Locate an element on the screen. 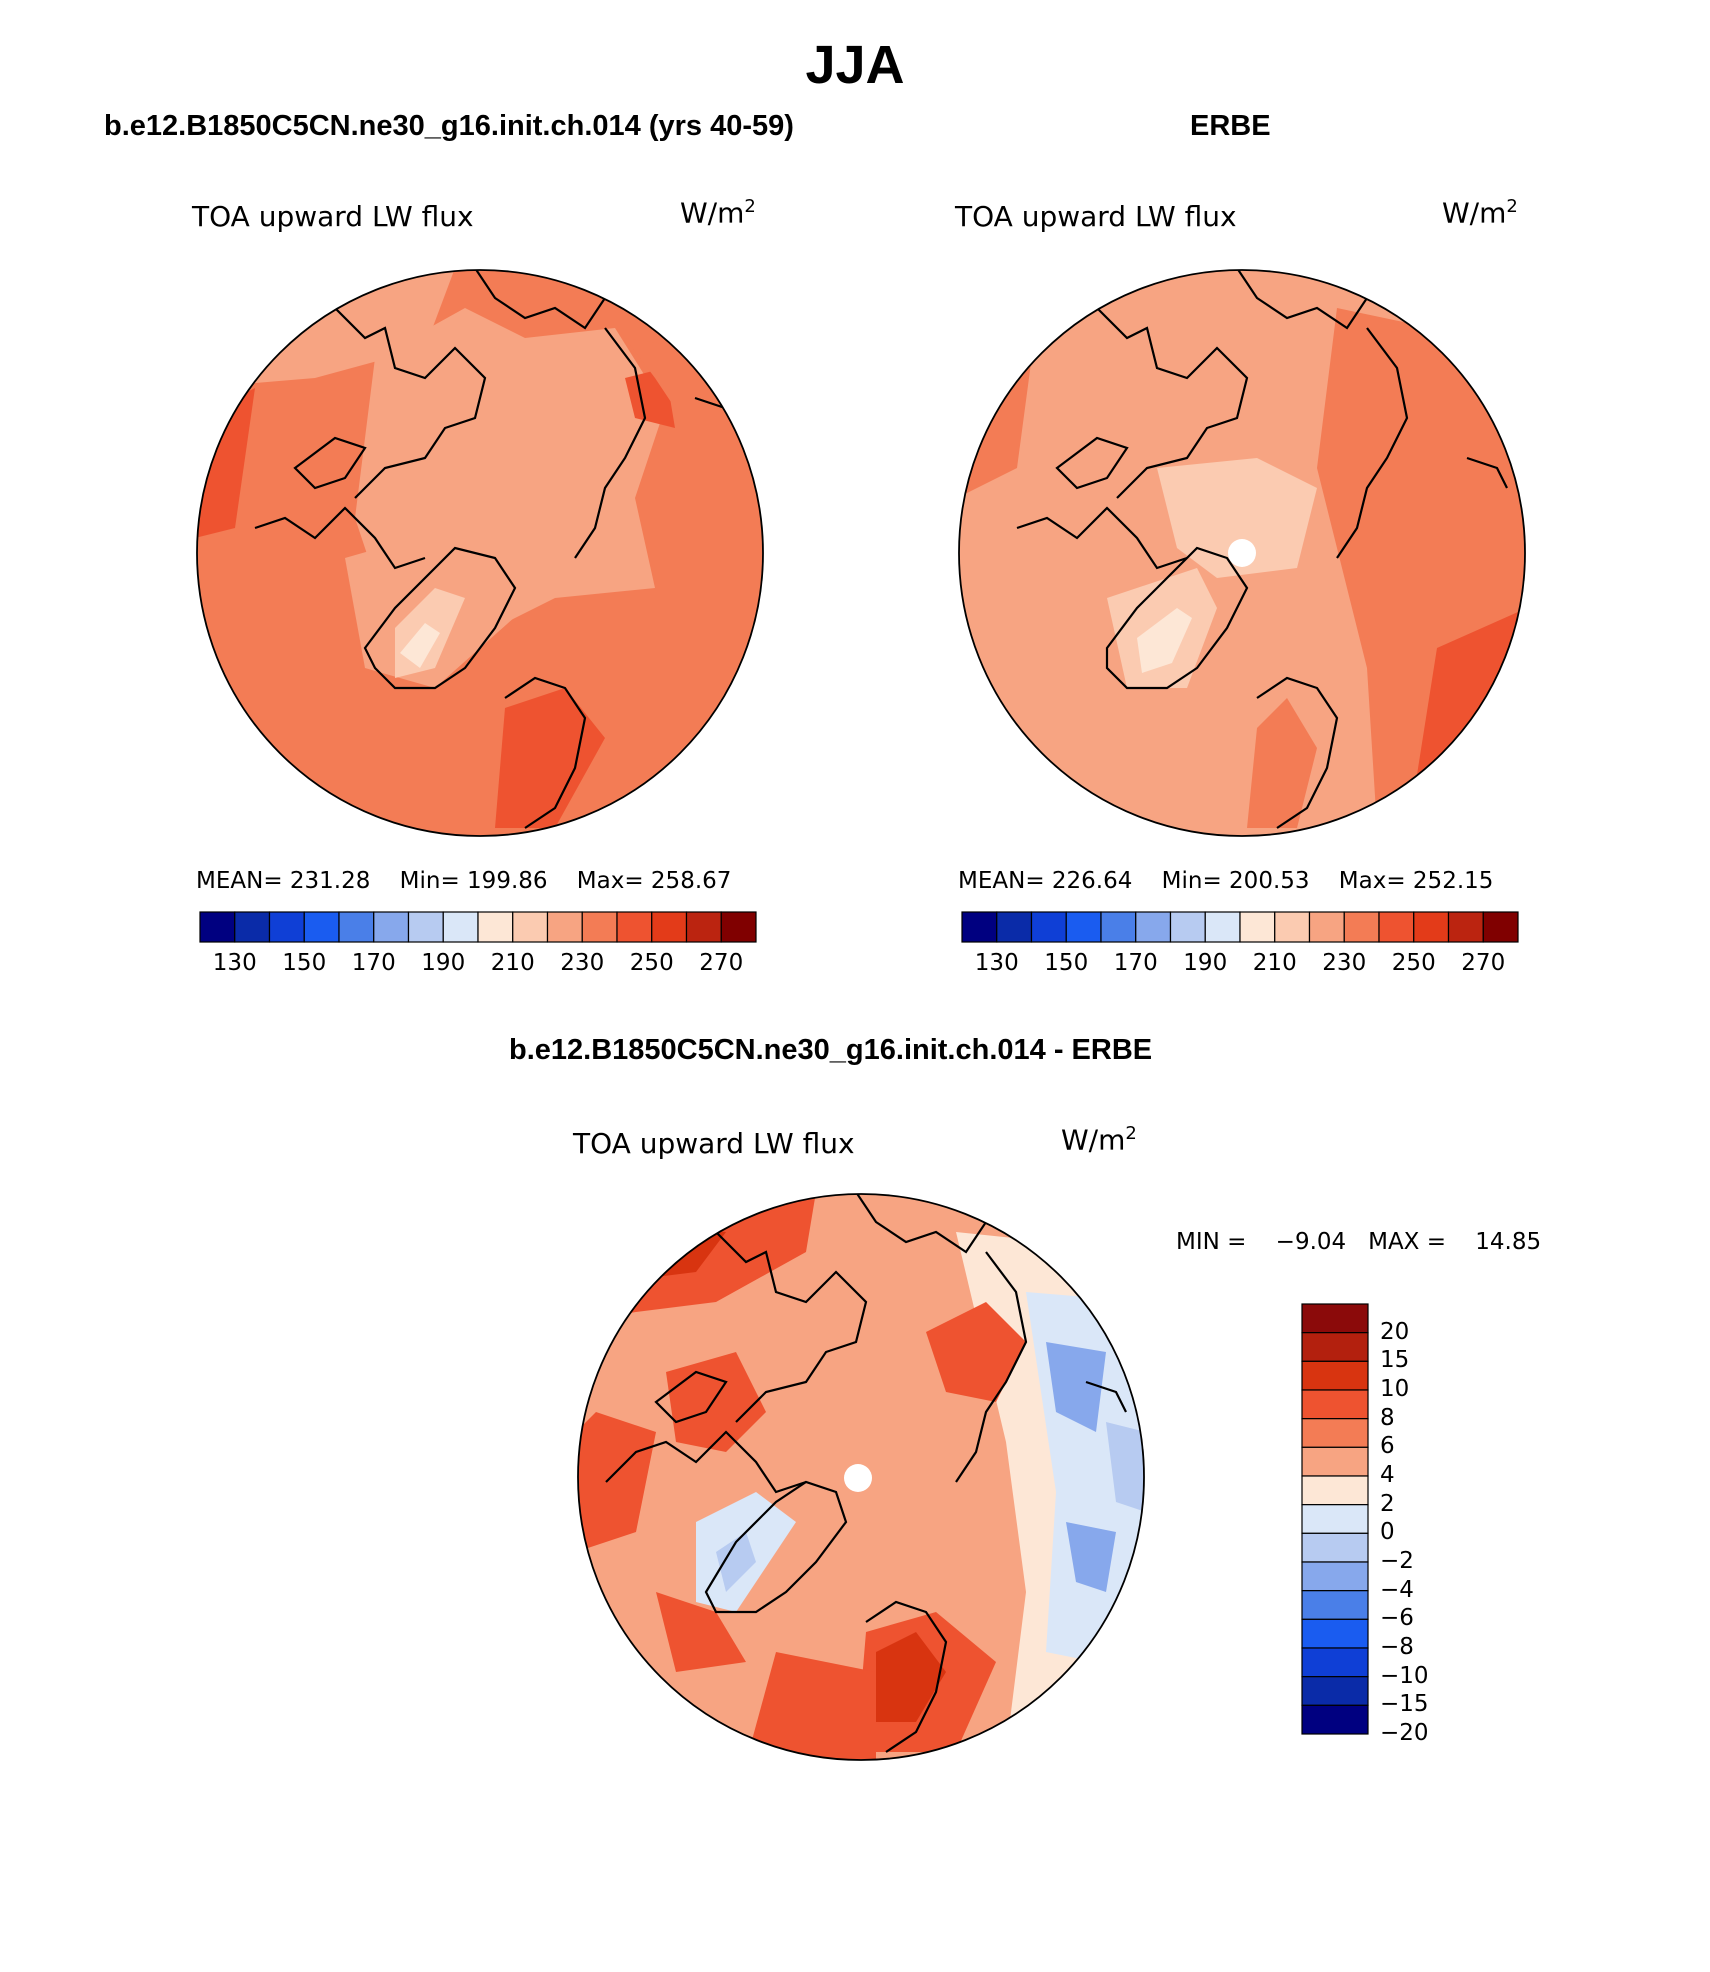 Image resolution: width=1710 pixels, height=1972 pixels. diff-map-border is located at coordinates (861, 1477).